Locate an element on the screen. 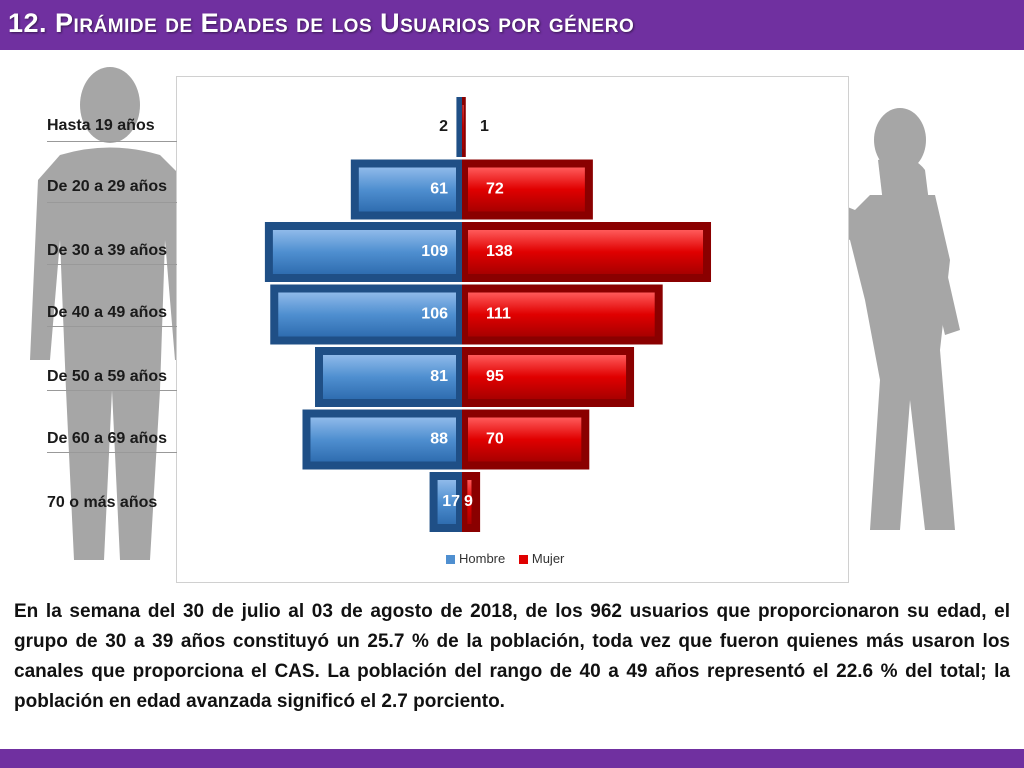  data-label-mujer: 111 is located at coordinates (498, 314).